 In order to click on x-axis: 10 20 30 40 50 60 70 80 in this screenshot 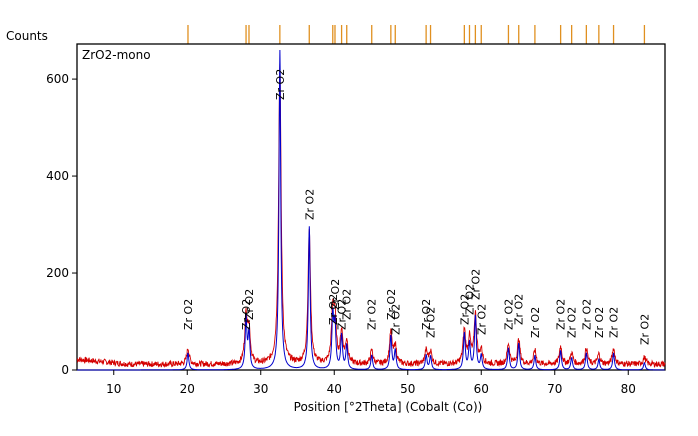, I will do `click(371, 383)`.